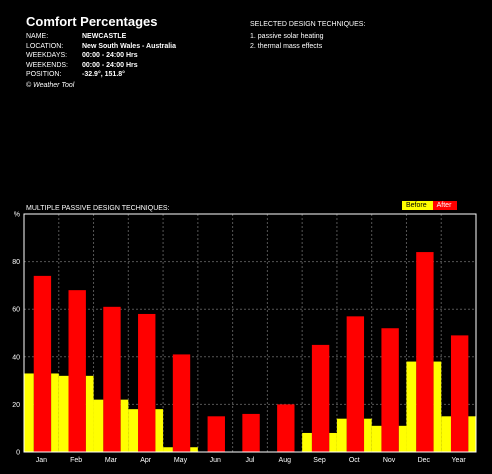 The image size is (492, 474). What do you see at coordinates (181, 460) in the screenshot?
I see `x-tick-label: May` at bounding box center [181, 460].